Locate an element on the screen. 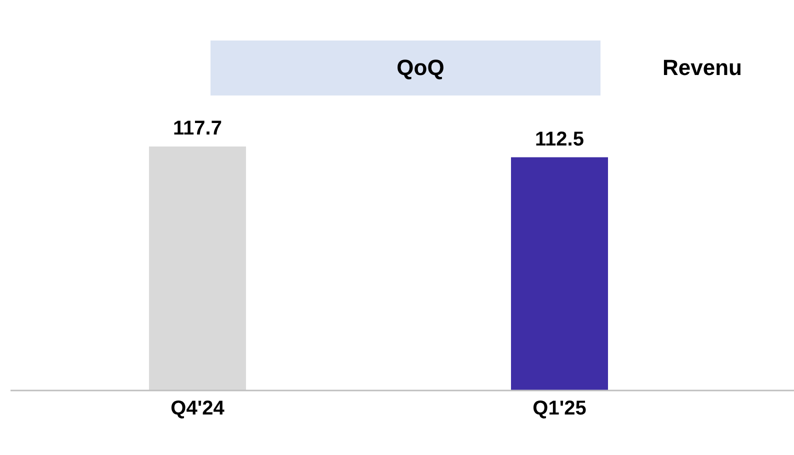  x-tick-label: Q4'24 is located at coordinates (198, 409).